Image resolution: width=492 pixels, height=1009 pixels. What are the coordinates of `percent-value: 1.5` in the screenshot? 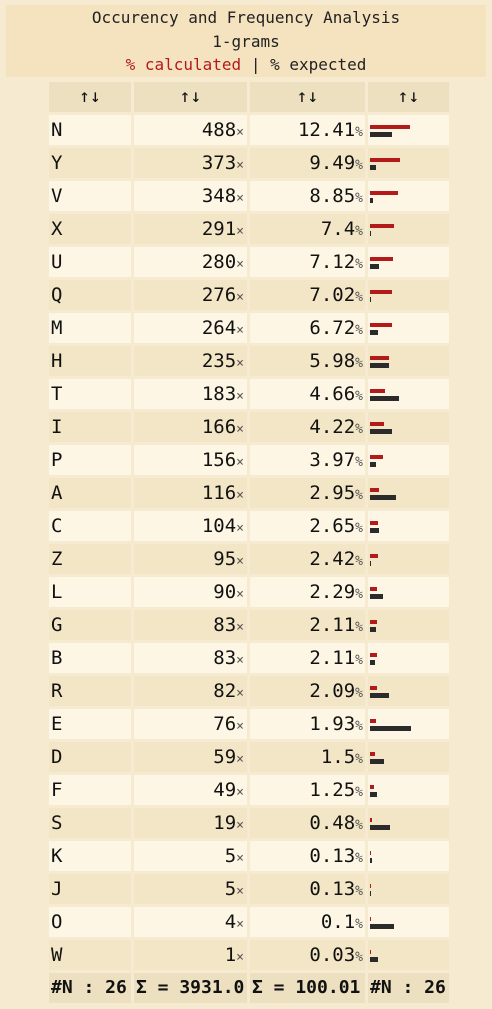 It's located at (338, 757).